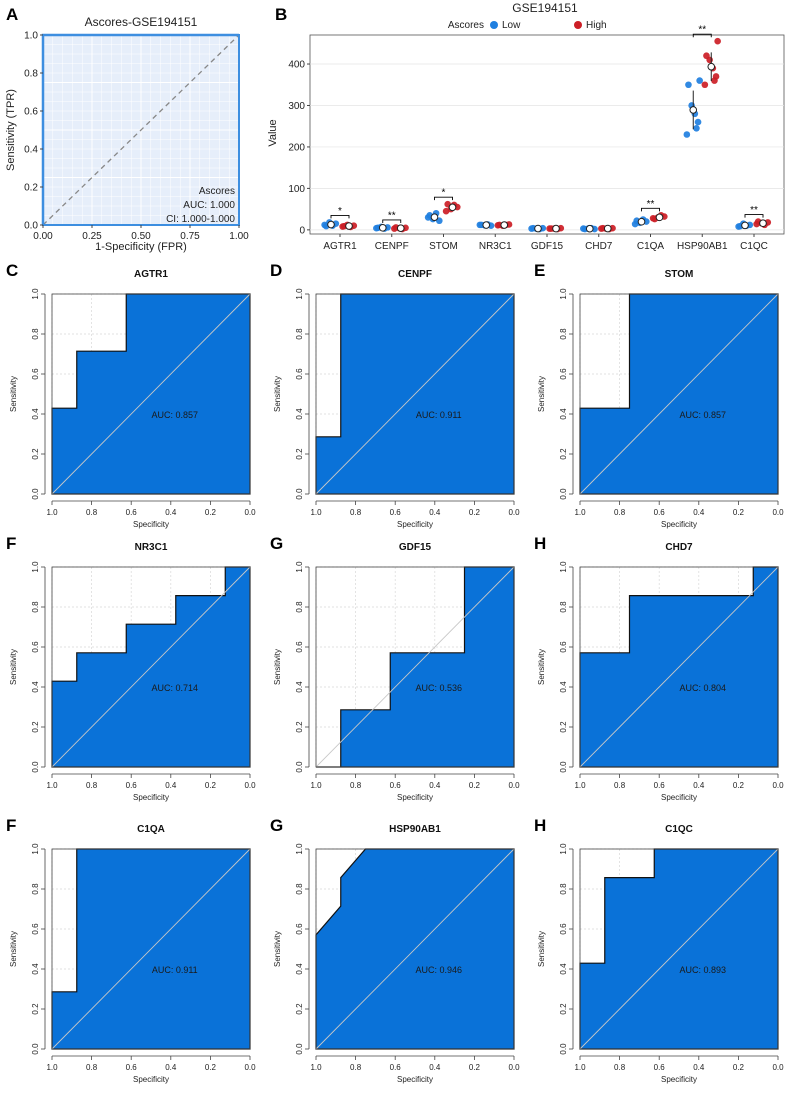 The height and width of the screenshot is (1097, 789). What do you see at coordinates (340, 246) in the screenshot?
I see `panel-b-category-label: AGTR1` at bounding box center [340, 246].